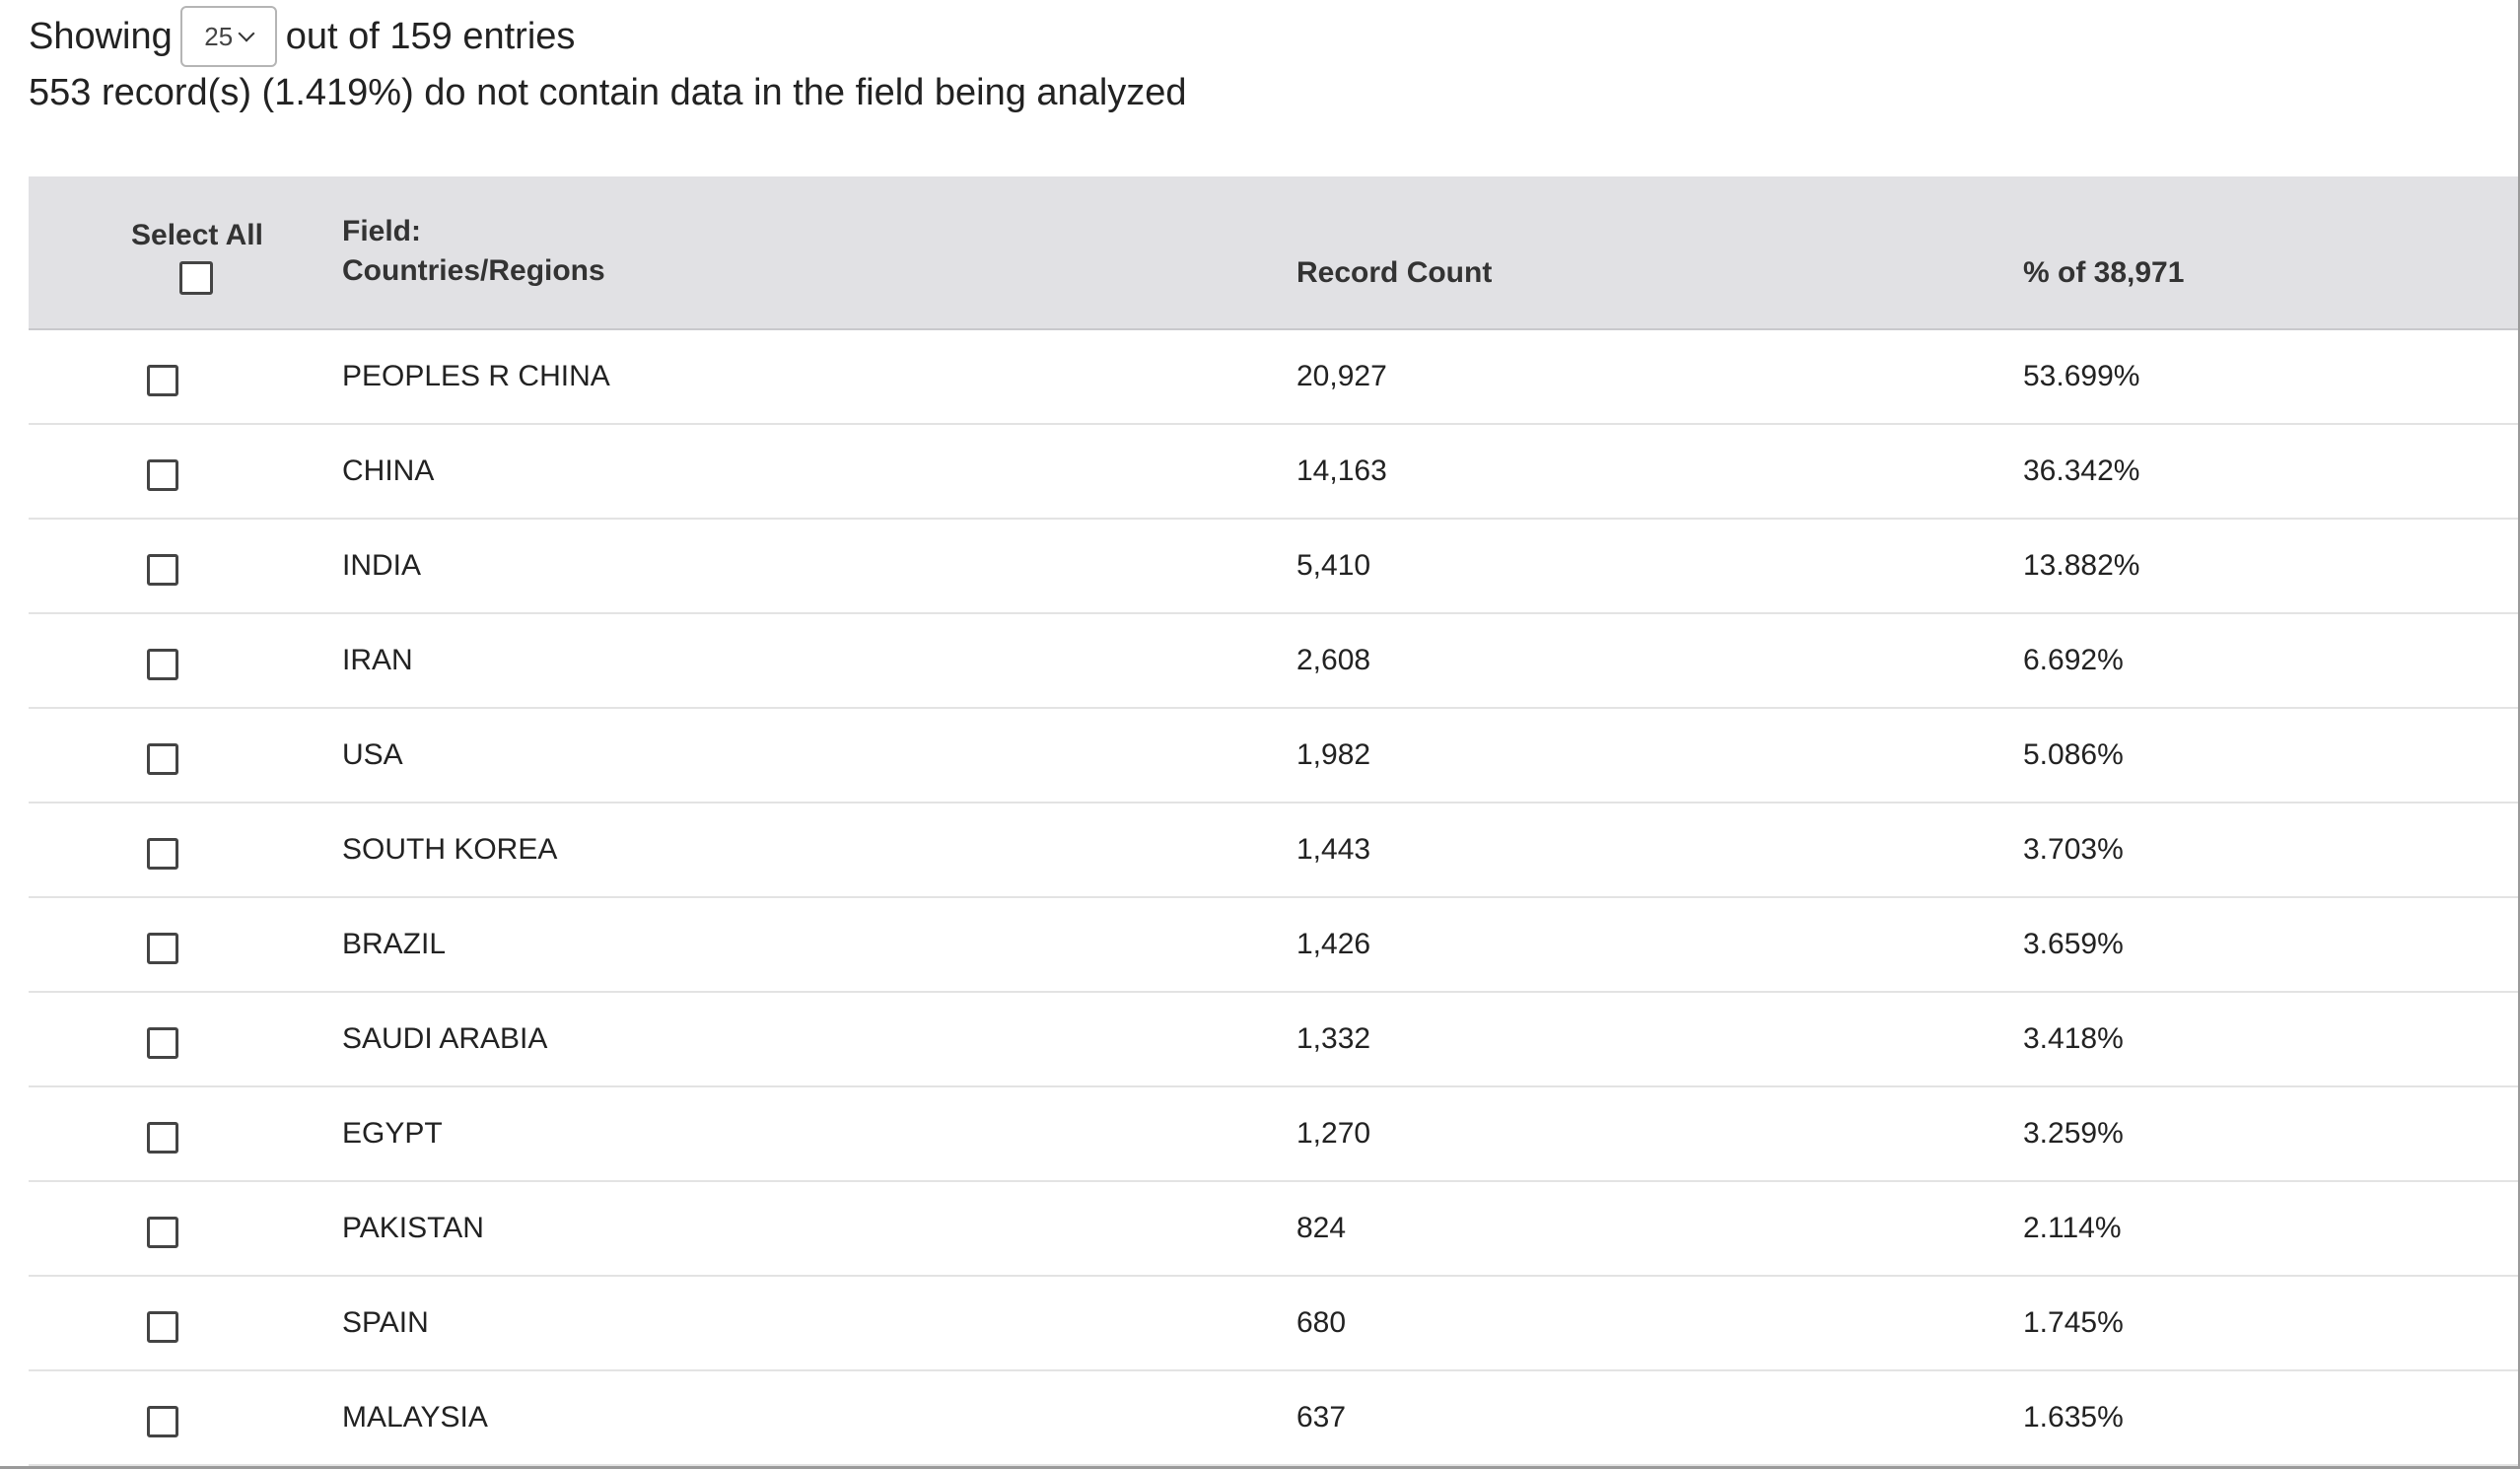 This screenshot has width=2520, height=1469. Describe the element at coordinates (377, 660) in the screenshot. I see `field-value: IRAN` at that location.